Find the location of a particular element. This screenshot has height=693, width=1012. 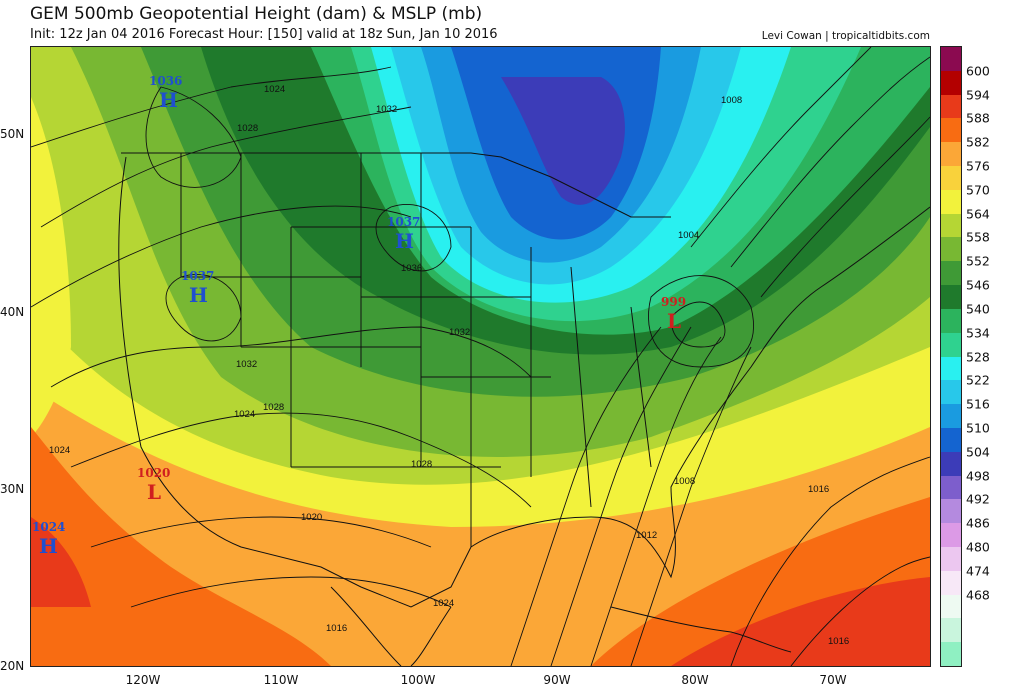

high-pressure-value: 1036 is located at coordinates (165, 81).